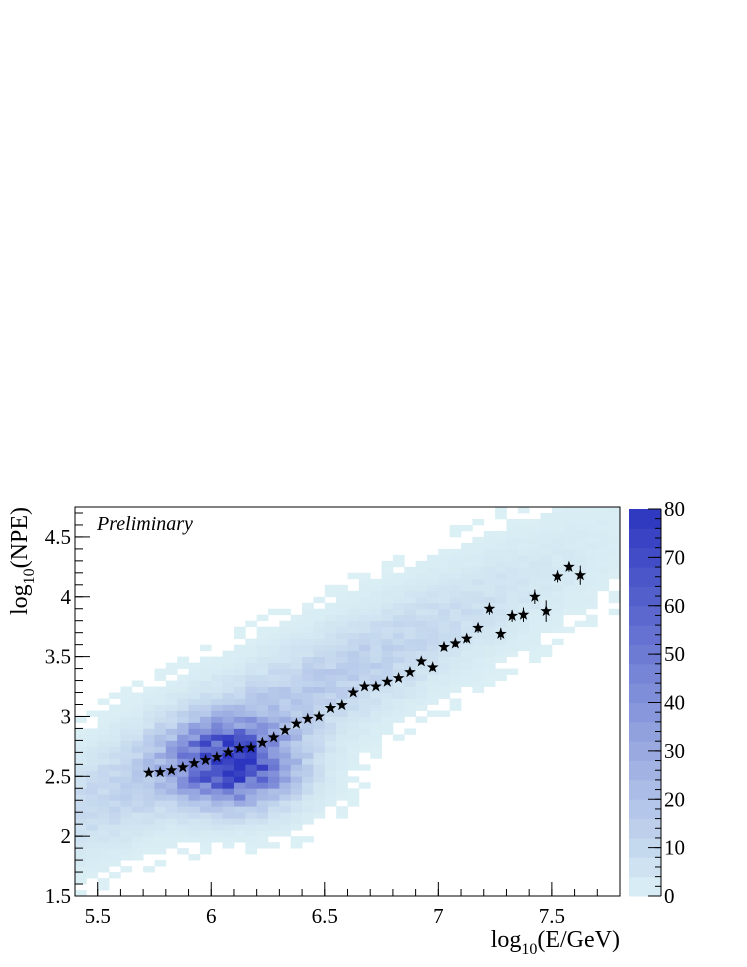  Describe the element at coordinates (58, 896) in the screenshot. I see `y-tick-label: 1.5` at that location.